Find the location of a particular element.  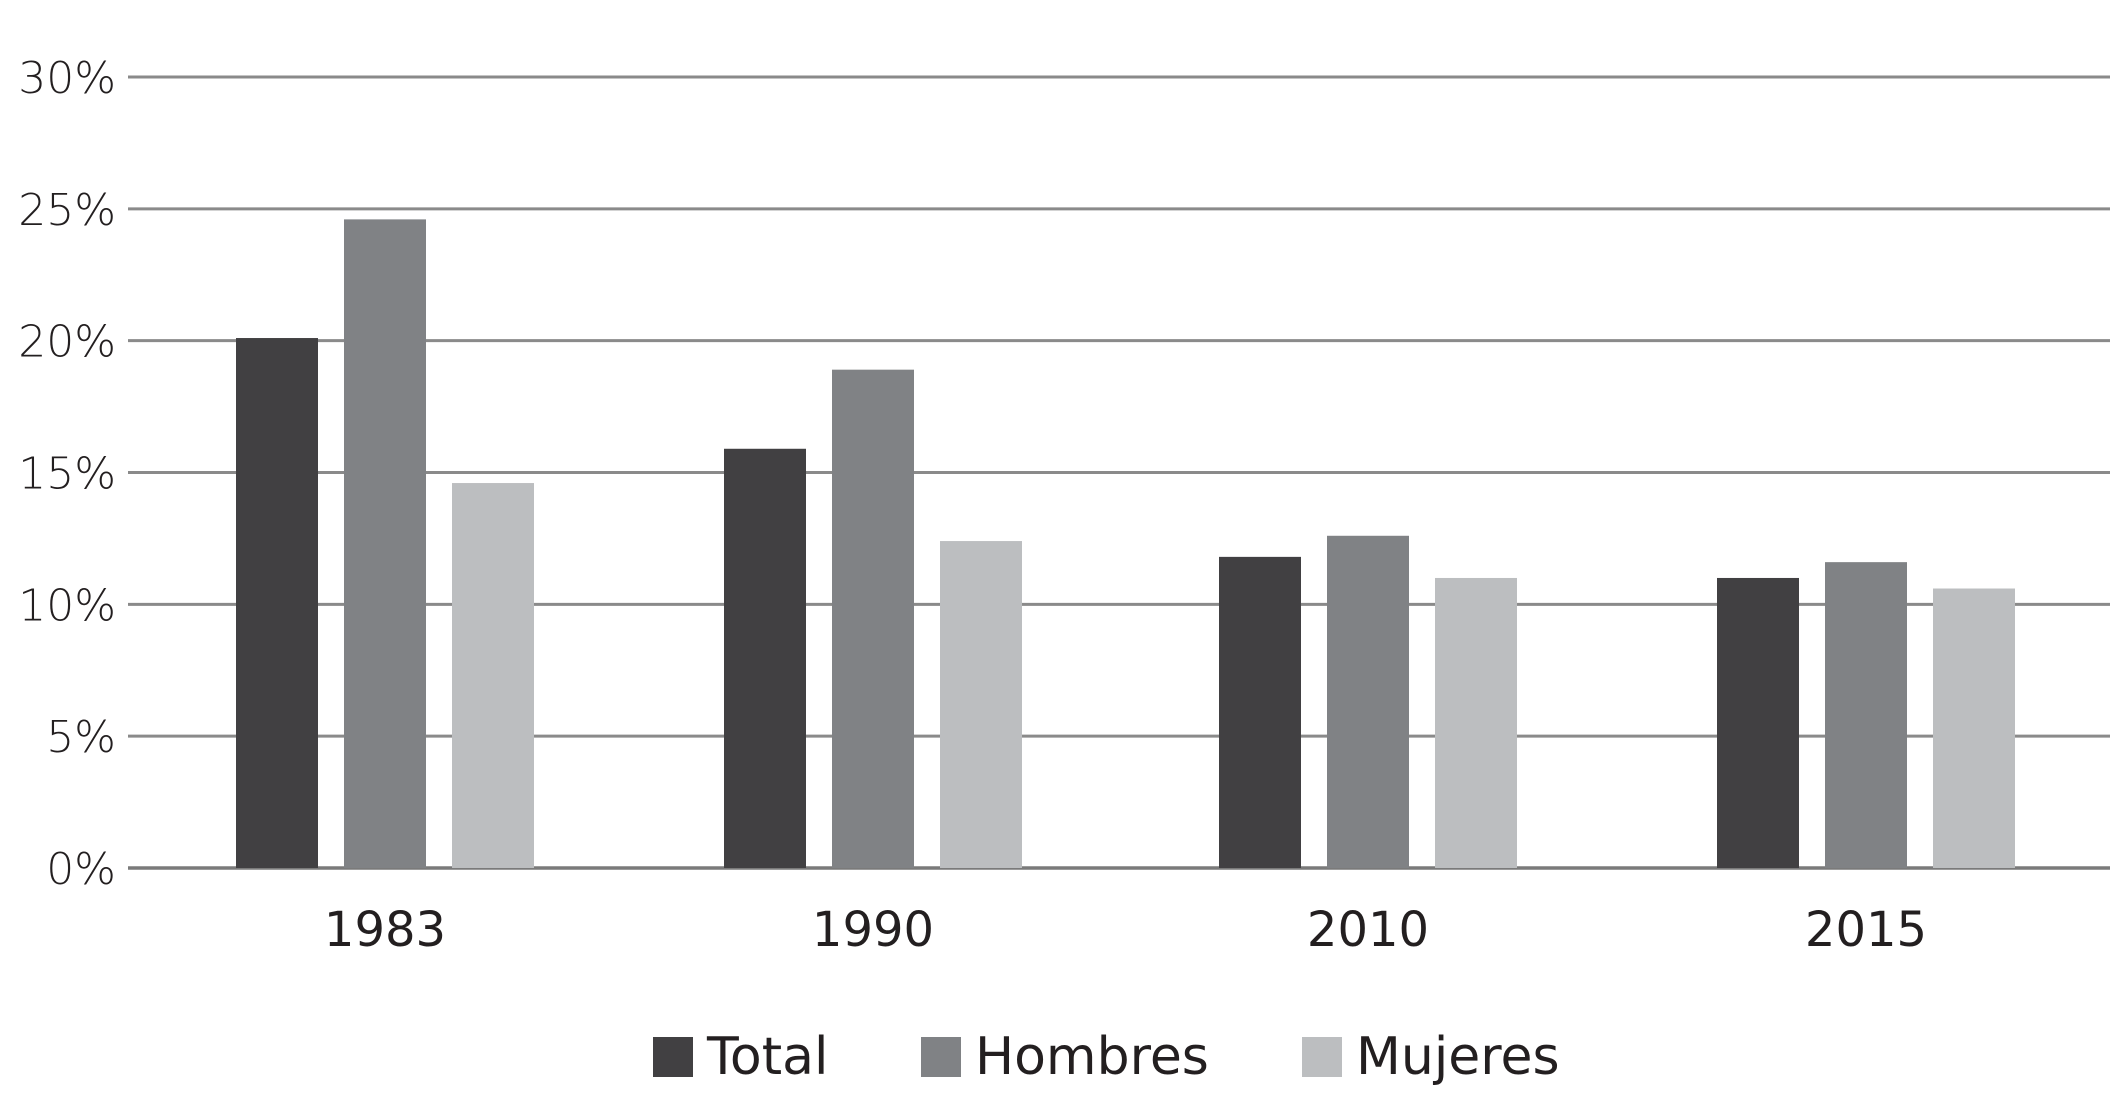

bar-mujeres-1983 is located at coordinates (493, 675).